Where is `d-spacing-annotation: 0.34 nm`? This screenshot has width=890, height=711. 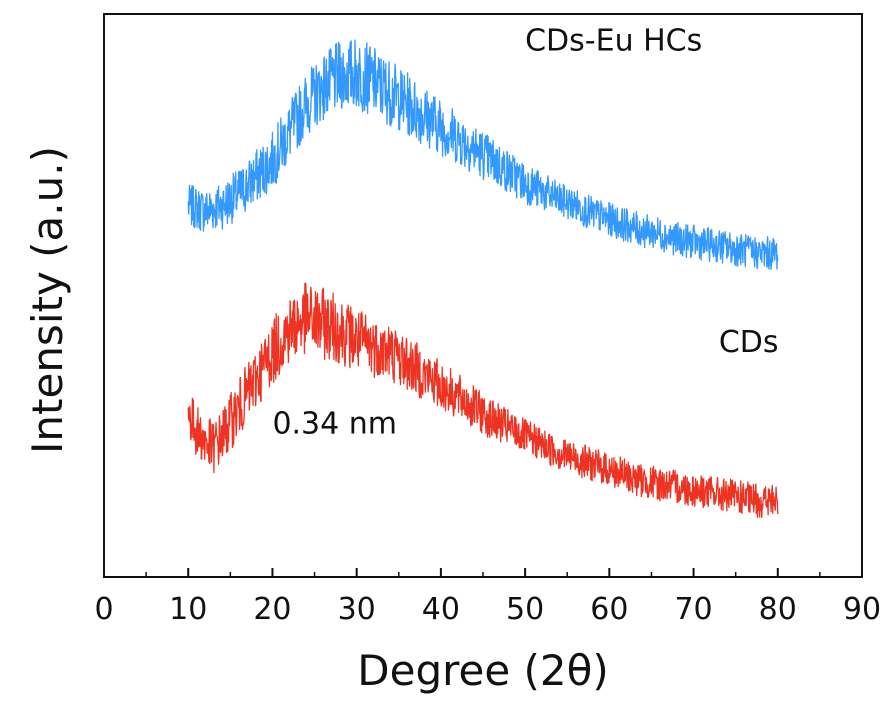 d-spacing-annotation: 0.34 nm is located at coordinates (334, 423).